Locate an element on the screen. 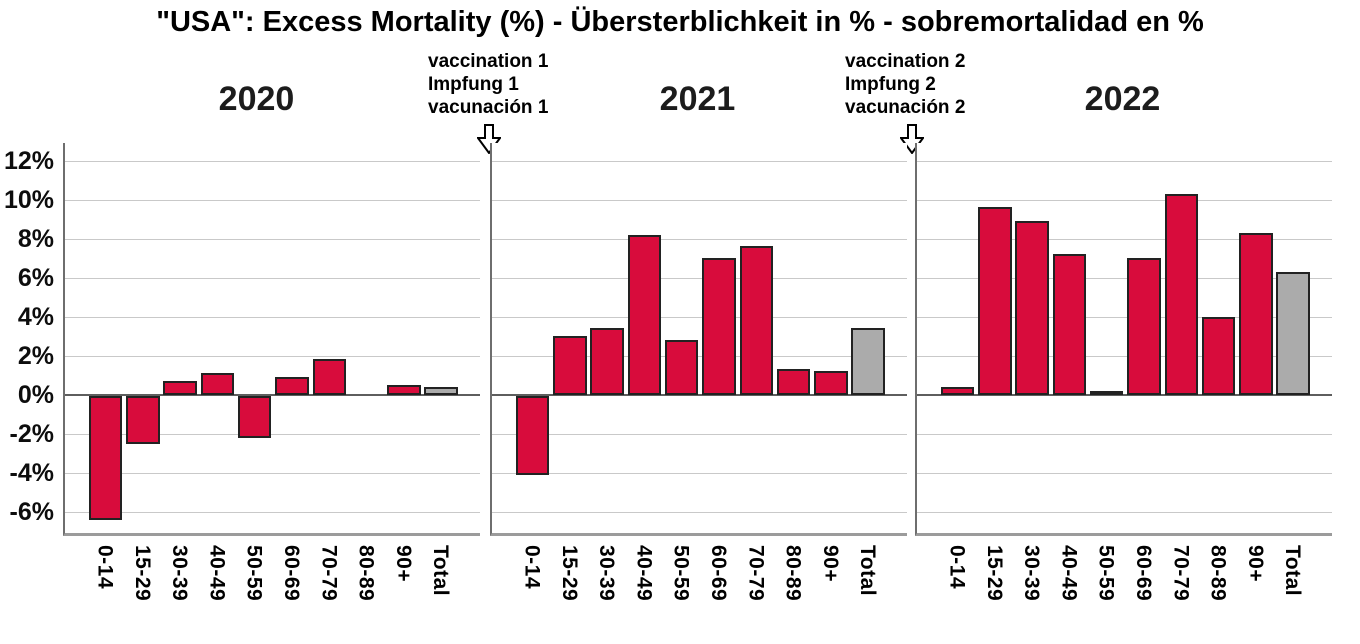  y-axis-tick-label: 6% is located at coordinates (35, 277).